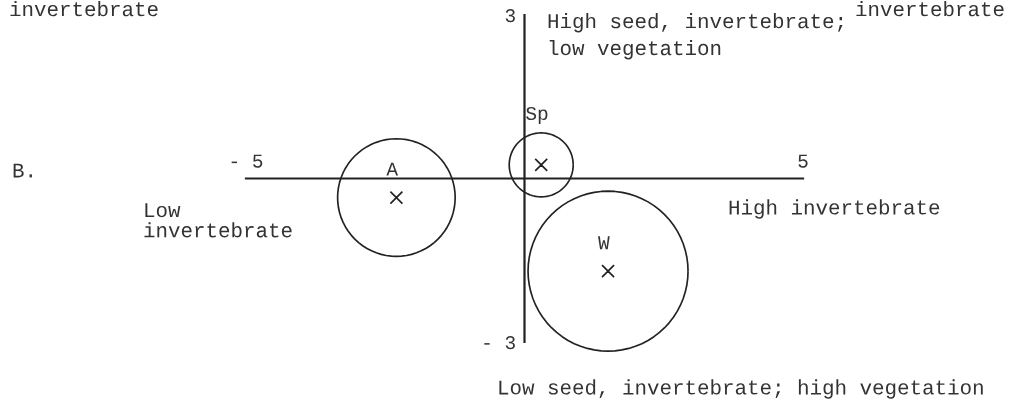 The height and width of the screenshot is (406, 1009). Describe the element at coordinates (741, 389) in the screenshot. I see `text: Low seed, invertebrate; high vegetation` at that location.